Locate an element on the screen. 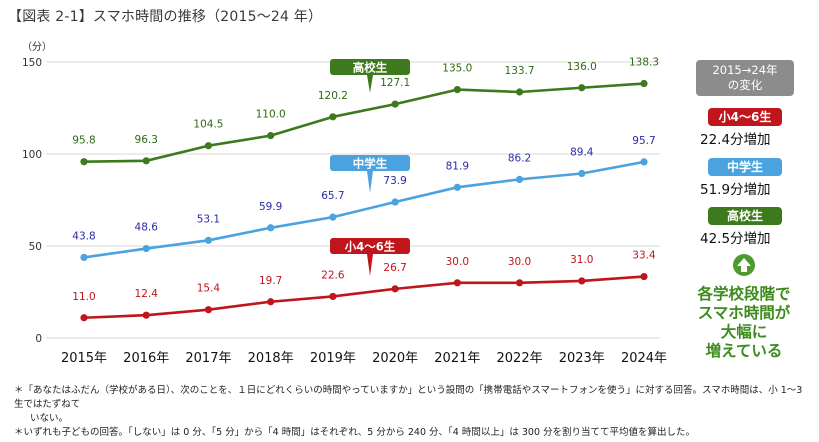 This screenshot has height=442, width=819. data-label: 15.4 is located at coordinates (209, 289).